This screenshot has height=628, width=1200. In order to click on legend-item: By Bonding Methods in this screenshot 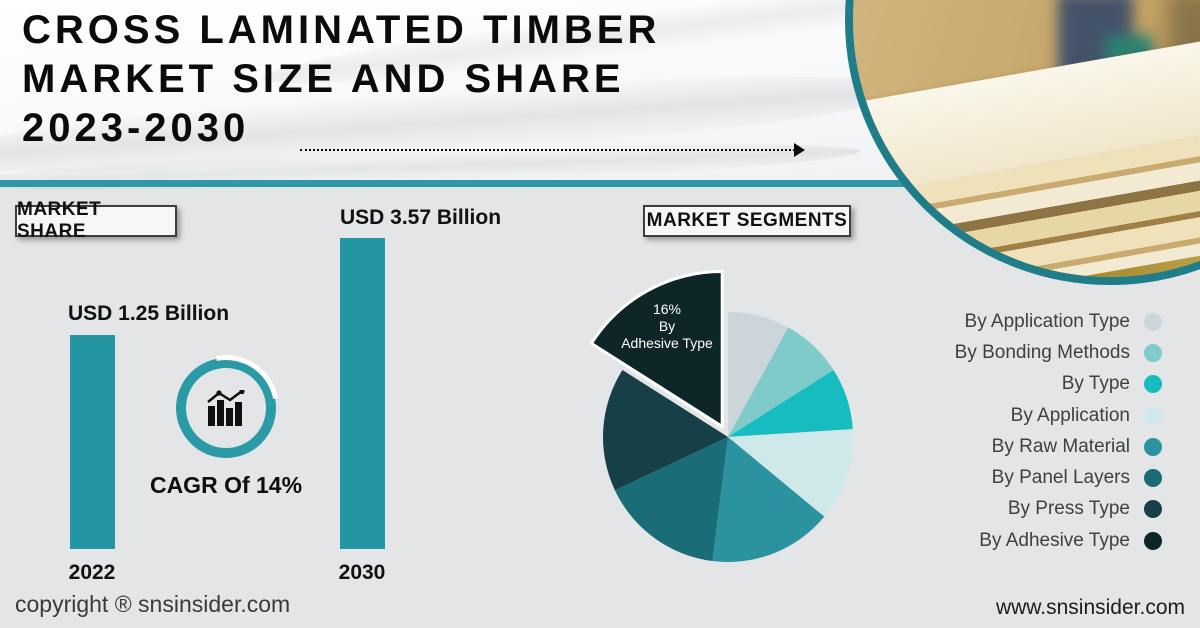, I will do `click(1058, 352)`.